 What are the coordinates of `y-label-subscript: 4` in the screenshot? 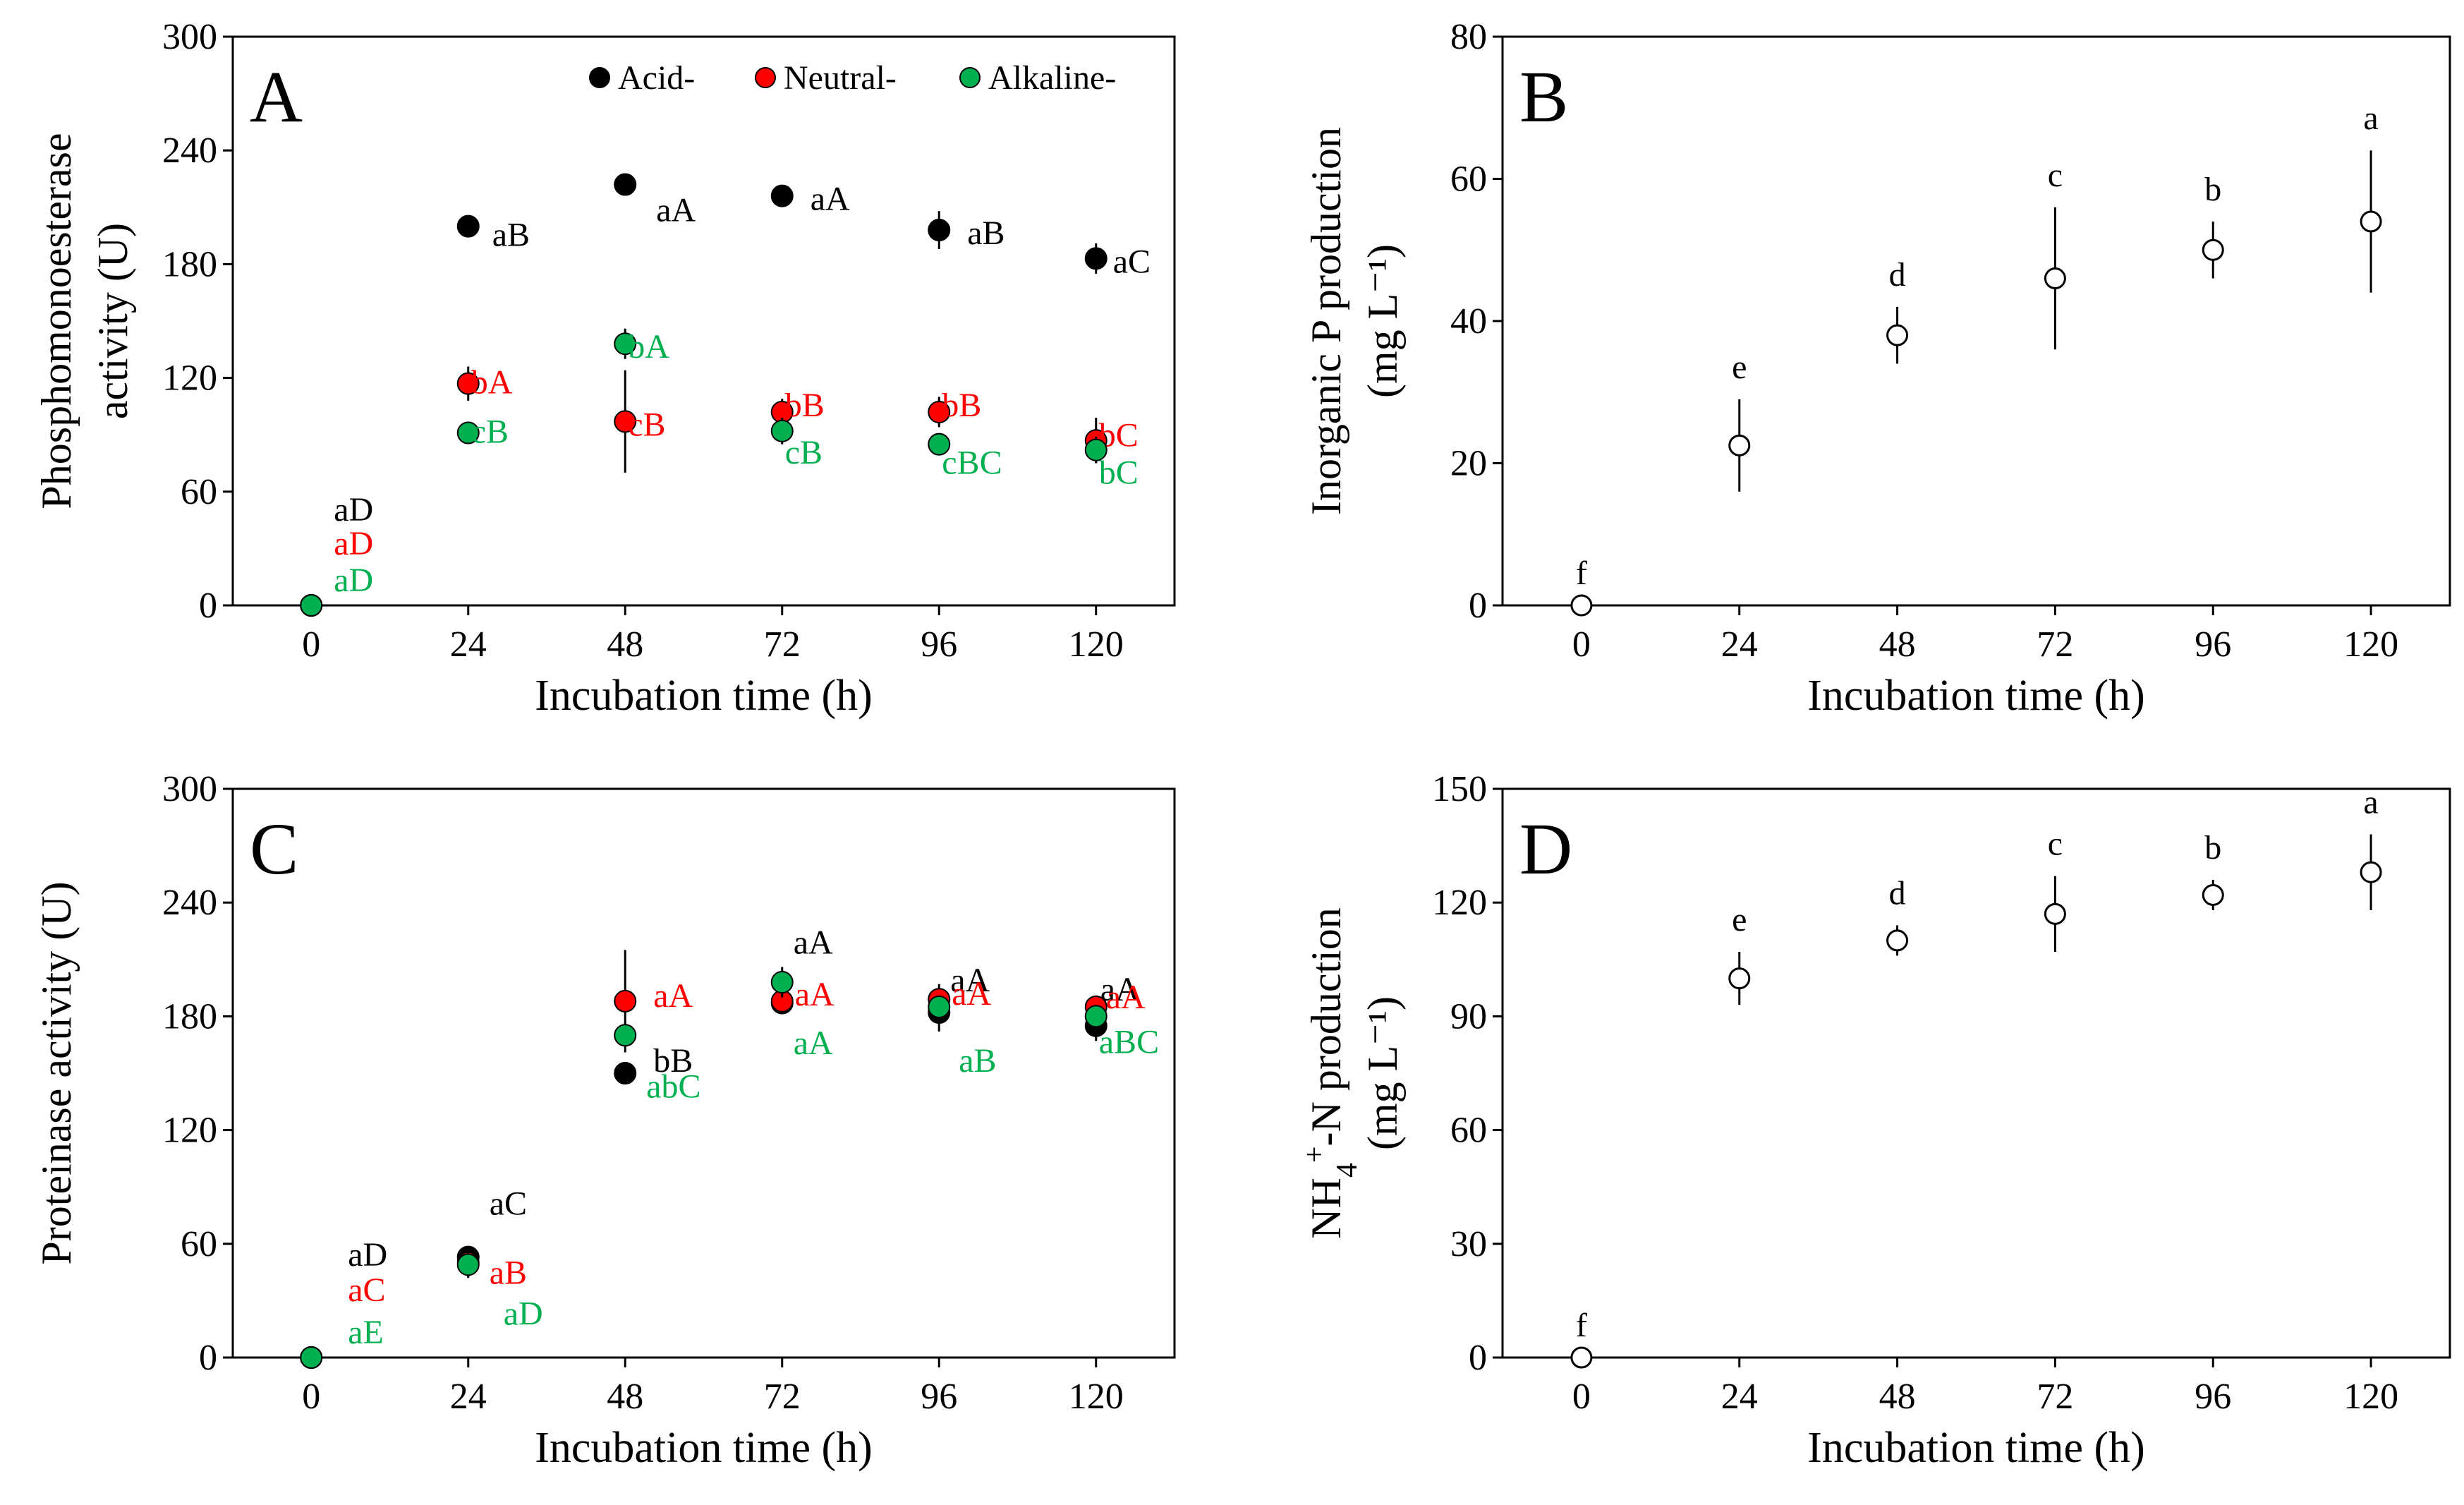 It's located at (1348, 1170).